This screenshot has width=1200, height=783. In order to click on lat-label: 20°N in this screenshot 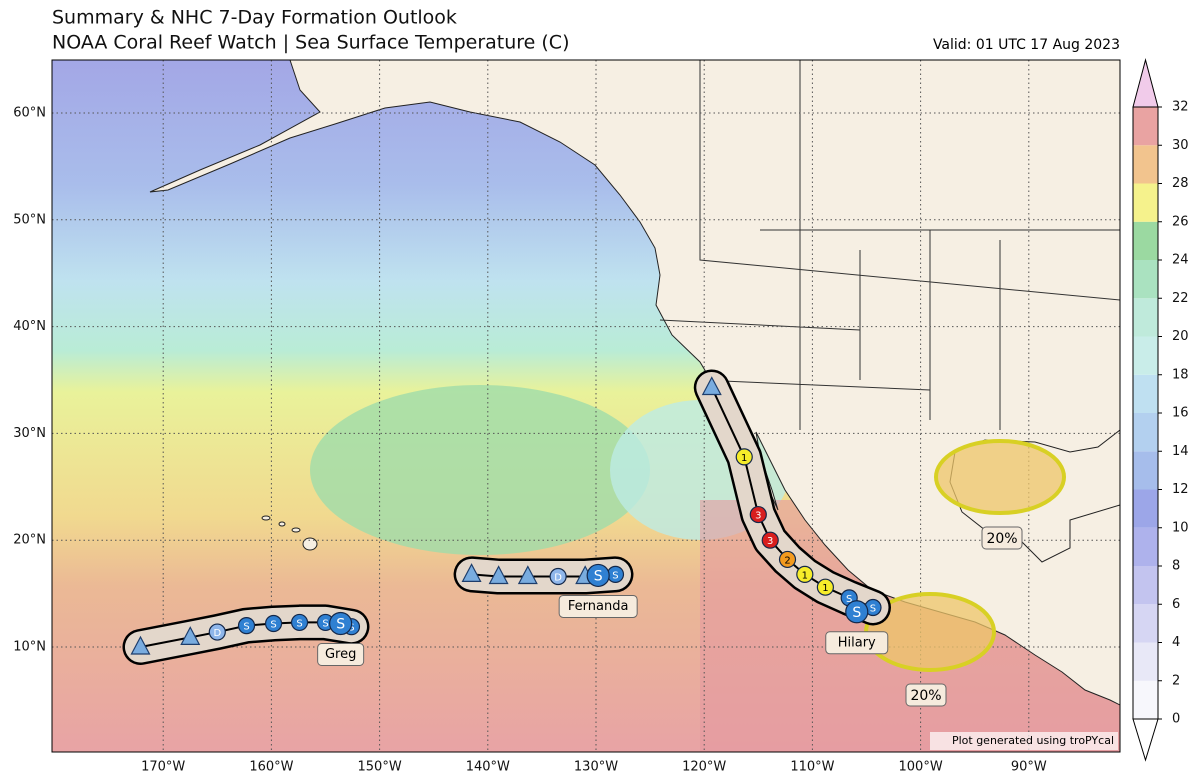, I will do `click(29, 540)`.